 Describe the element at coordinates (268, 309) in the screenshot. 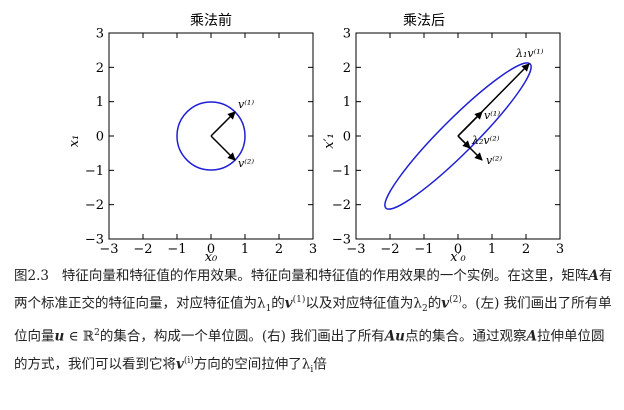

I see `subscript-1: 1` at that location.